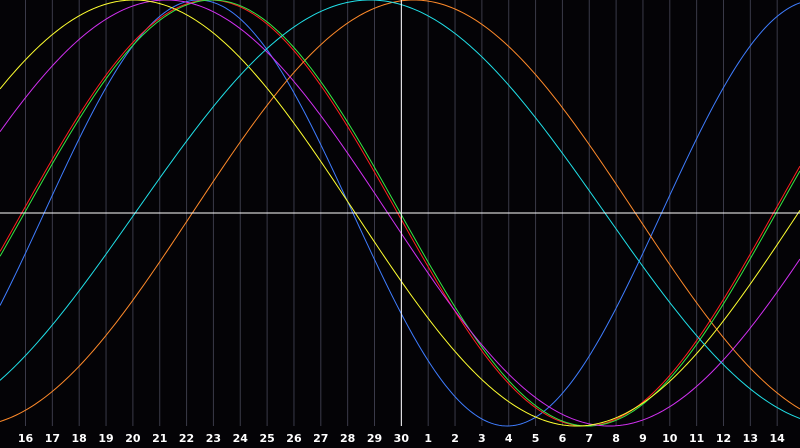  Describe the element at coordinates (186, 438) in the screenshot. I see `x-tick-label: 22` at that location.